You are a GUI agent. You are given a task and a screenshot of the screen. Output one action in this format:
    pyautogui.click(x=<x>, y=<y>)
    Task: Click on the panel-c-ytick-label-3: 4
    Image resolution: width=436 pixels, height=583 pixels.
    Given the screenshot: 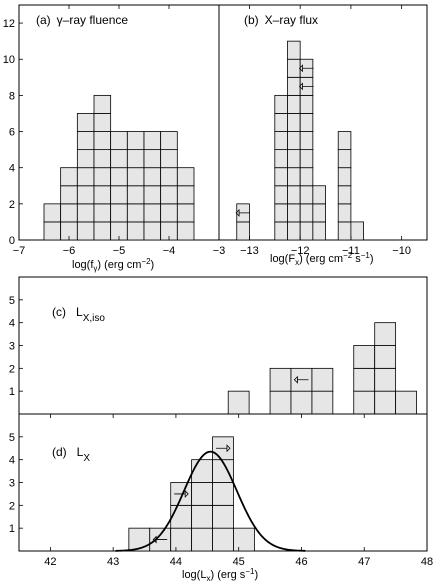 What is the action you would take?
    pyautogui.click(x=12, y=324)
    